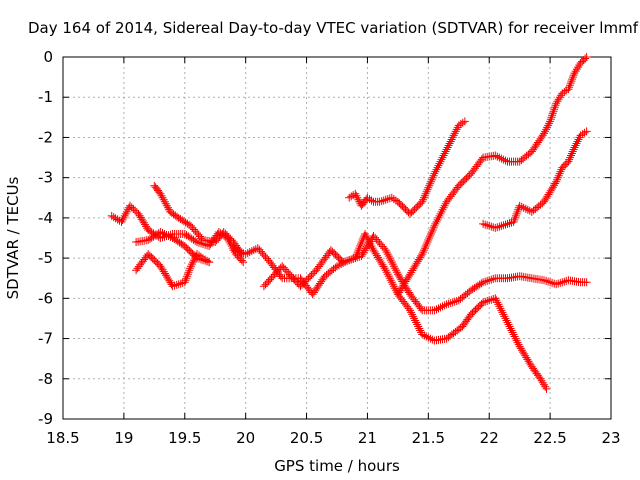 The width and height of the screenshot is (640, 480). What do you see at coordinates (306, 438) in the screenshot?
I see `x-tick-label: 20.5` at bounding box center [306, 438].